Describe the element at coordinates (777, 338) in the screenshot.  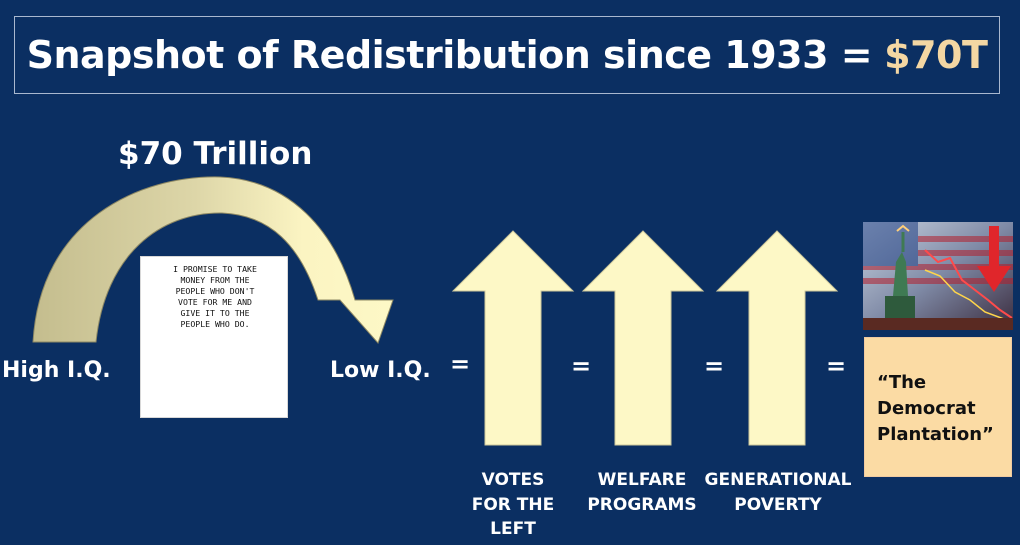
I see `up-arrow-poverty` at that location.